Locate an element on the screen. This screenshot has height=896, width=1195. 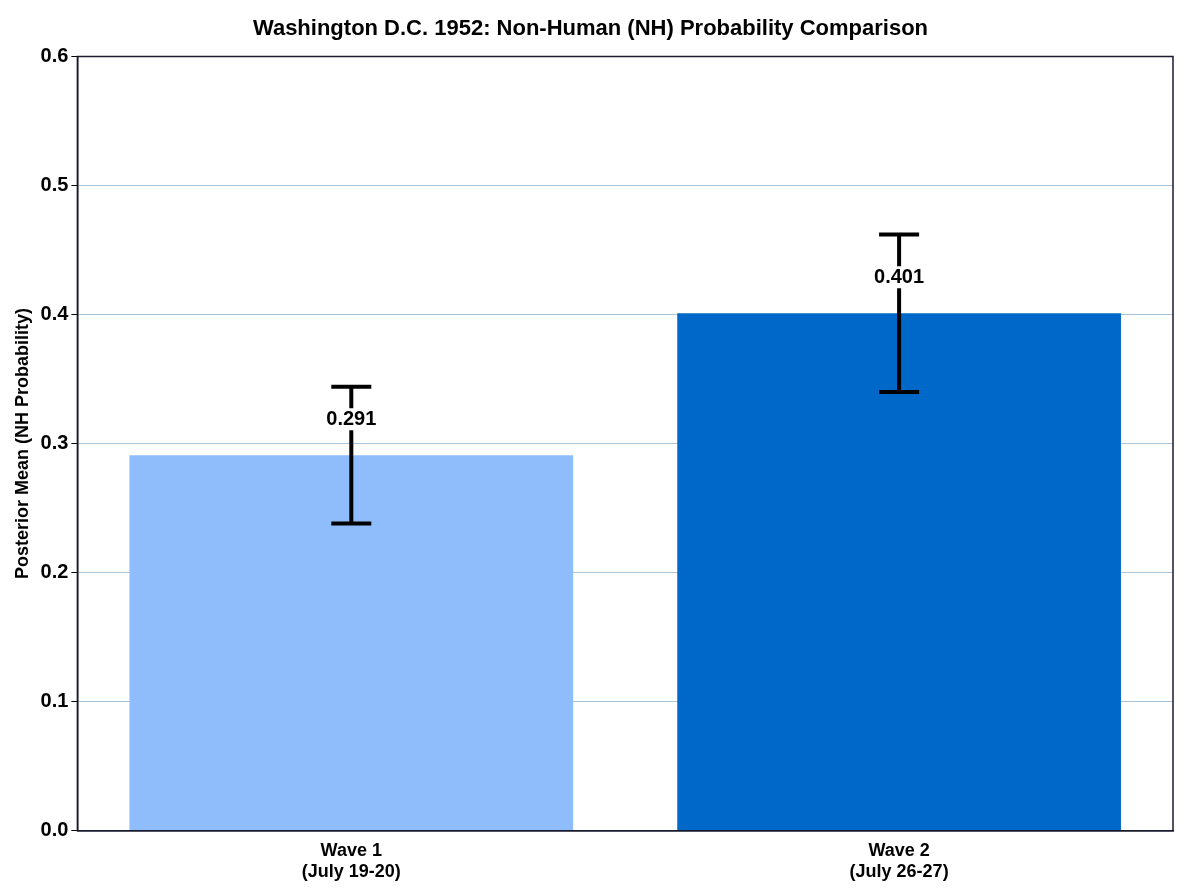
data-label: 0.401 is located at coordinates (899, 275).